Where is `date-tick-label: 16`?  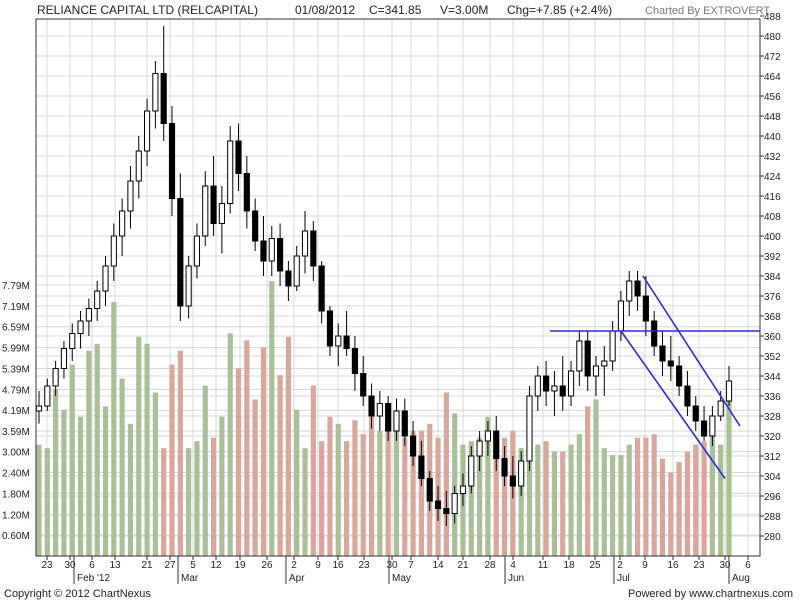
date-tick-label: 16 is located at coordinates (338, 565).